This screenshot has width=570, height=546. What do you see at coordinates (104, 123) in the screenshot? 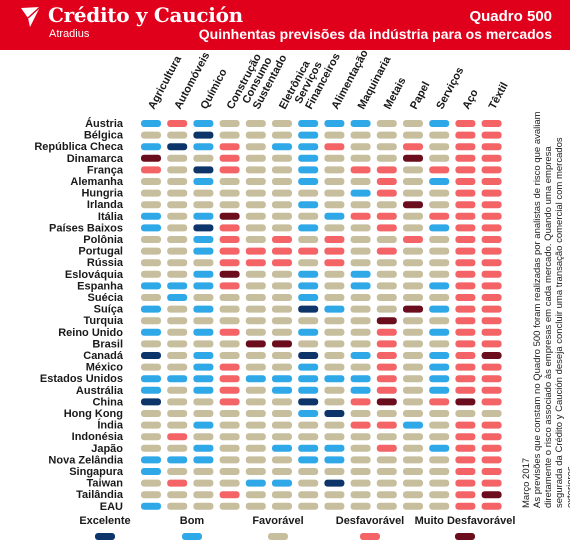
I see `row-label-austria: Áustria` at bounding box center [104, 123].